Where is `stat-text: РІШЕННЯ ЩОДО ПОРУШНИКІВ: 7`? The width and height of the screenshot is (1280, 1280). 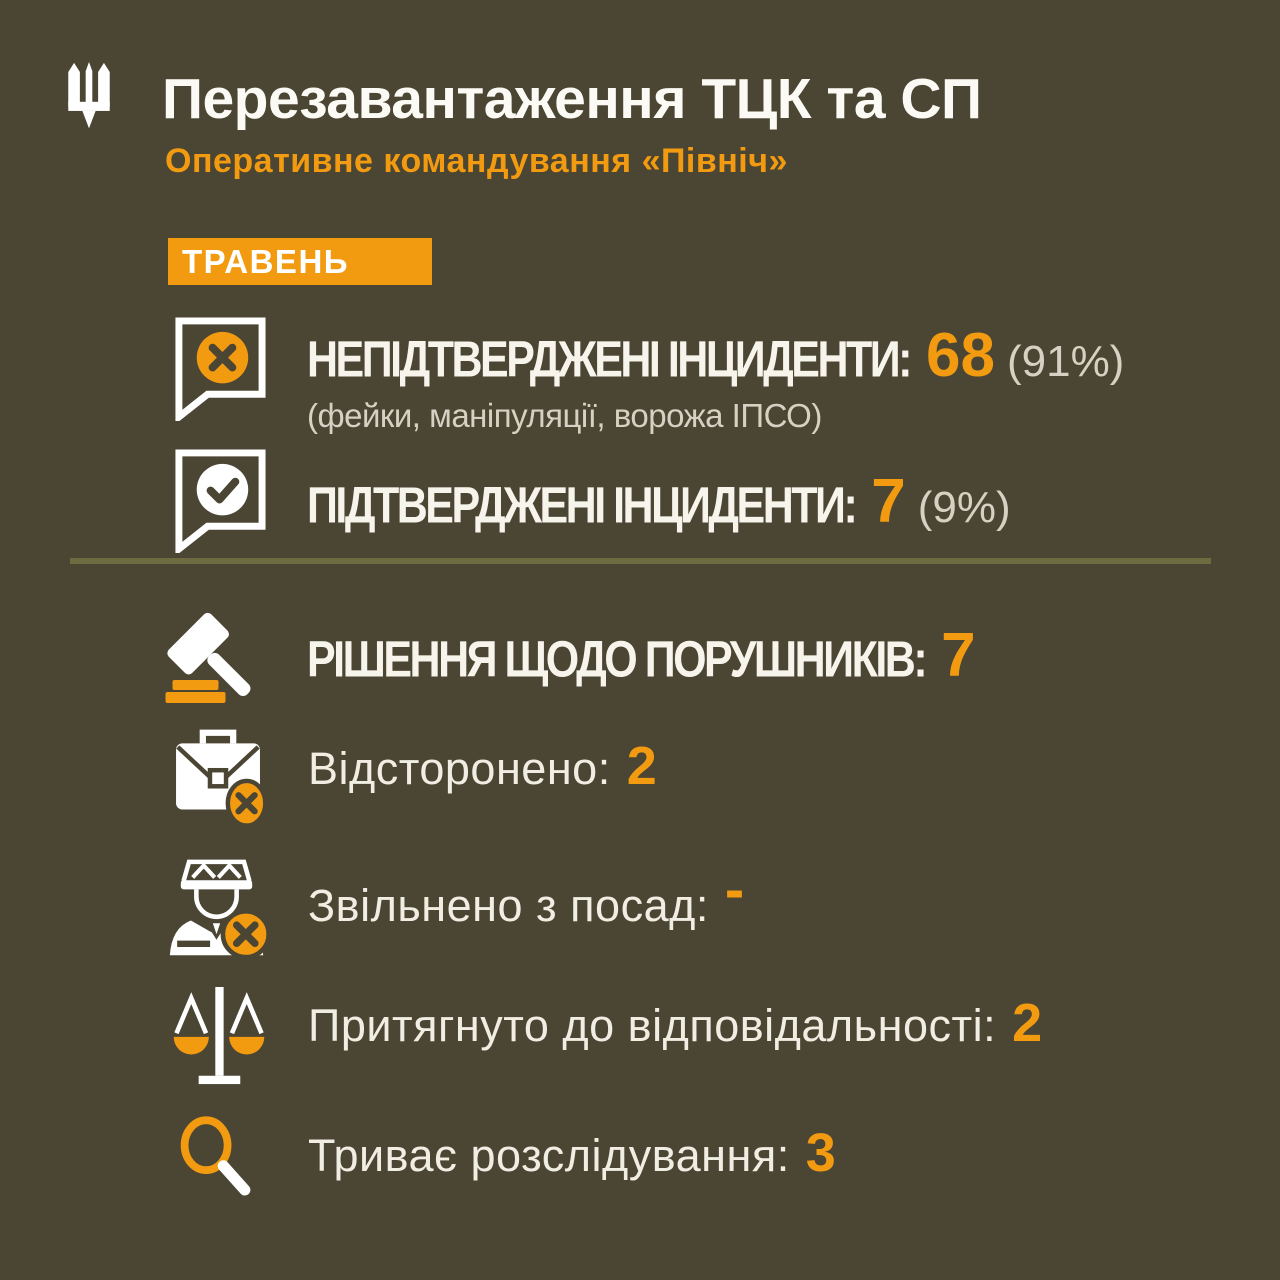 stat-text: РІШЕННЯ ЩОДО ПОРУШНИКІВ: 7 is located at coordinates (647, 655).